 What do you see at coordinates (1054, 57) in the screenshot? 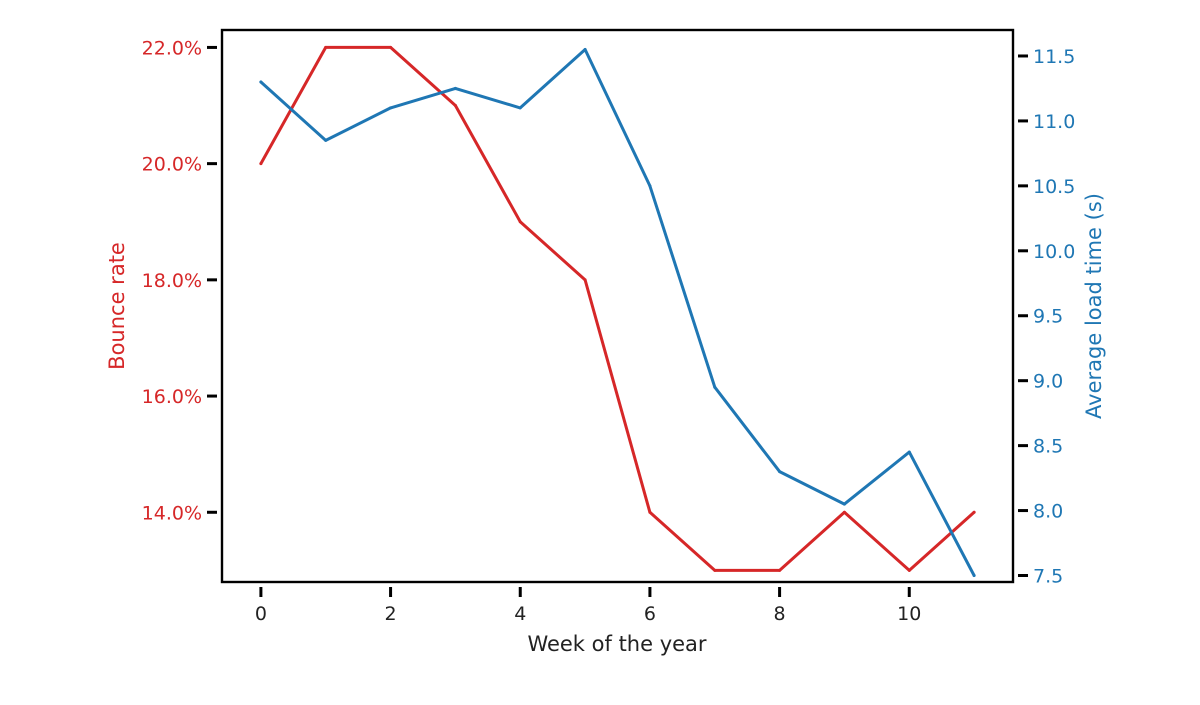
I see `y-right-tick-label: 11.5` at bounding box center [1054, 57].